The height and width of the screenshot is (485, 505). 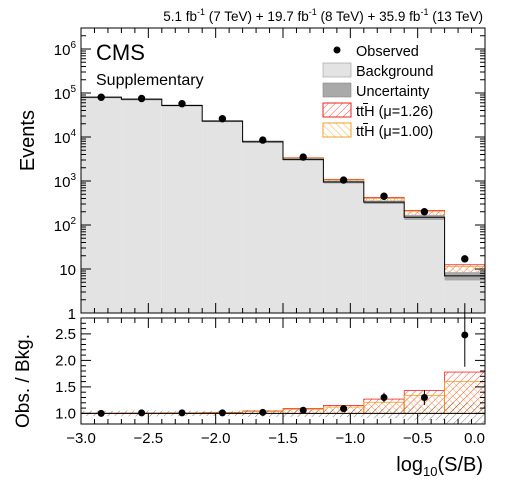 I want to click on ratio-y-tick-label-1.5: 1.5, so click(x=65, y=387).